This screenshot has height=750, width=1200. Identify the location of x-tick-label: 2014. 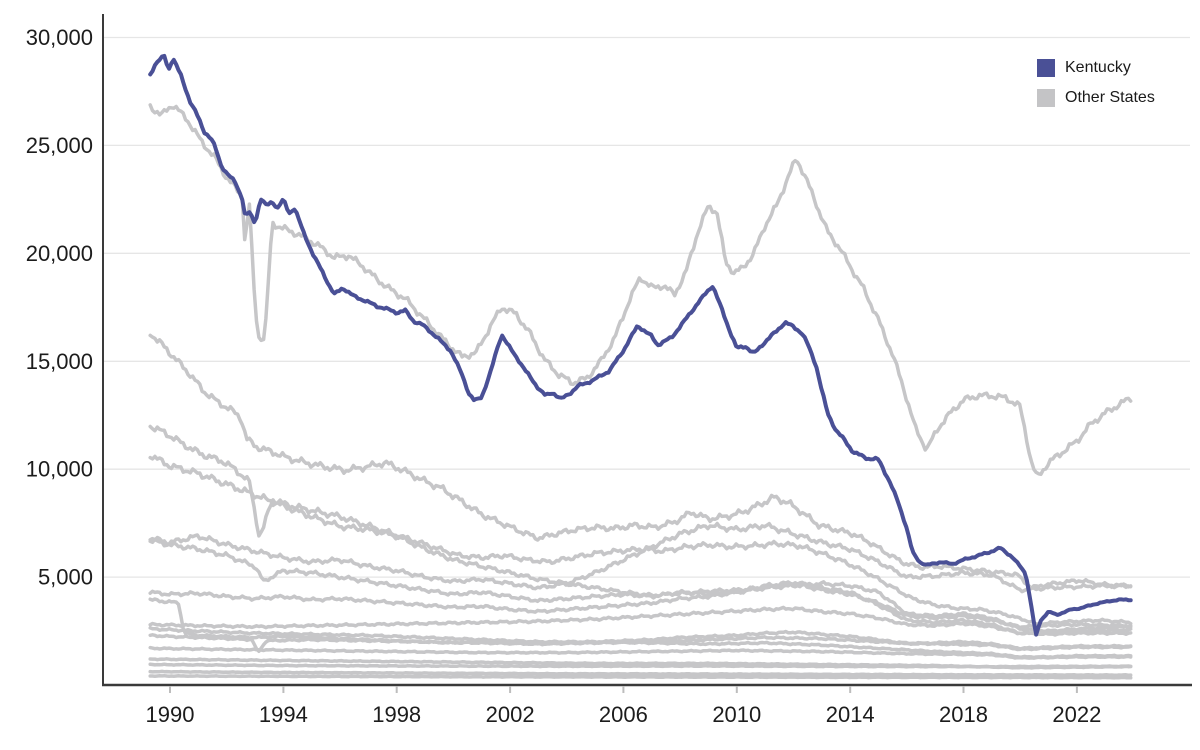
(850, 714).